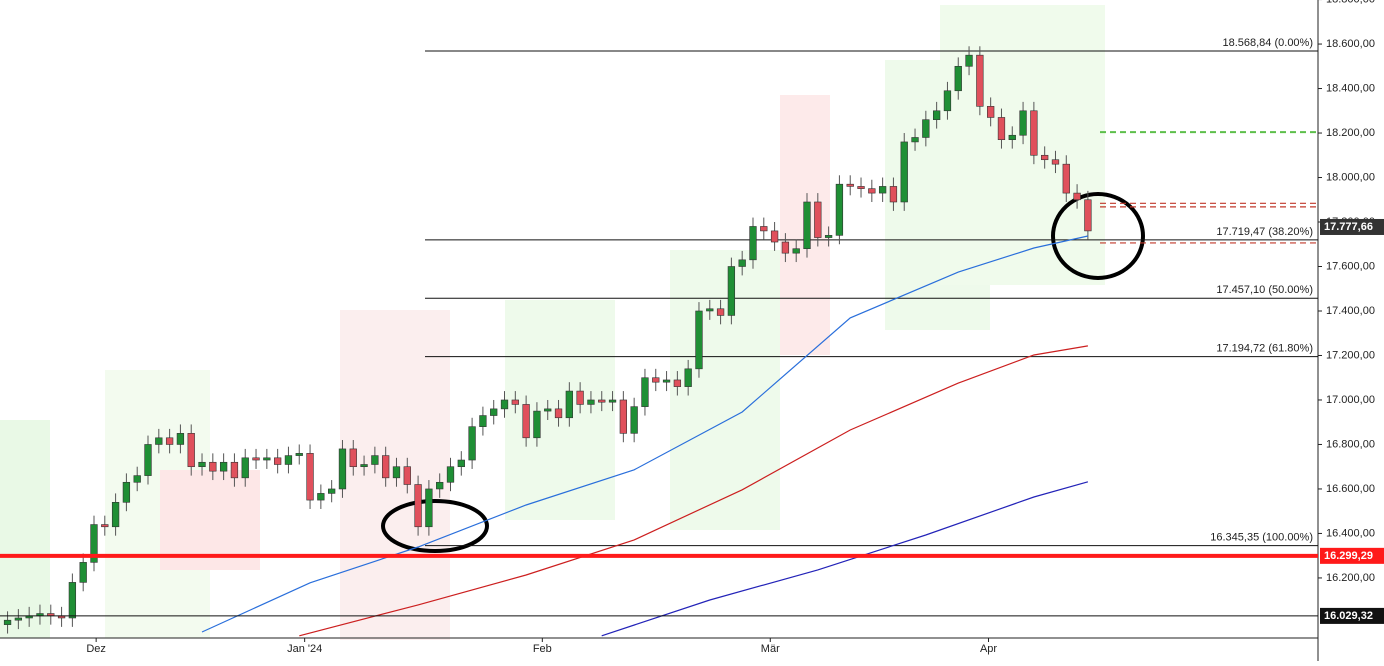 The image size is (1384, 666). Describe the element at coordinates (1350, 266) in the screenshot. I see `y-tick-label: 17.600,00` at that location.